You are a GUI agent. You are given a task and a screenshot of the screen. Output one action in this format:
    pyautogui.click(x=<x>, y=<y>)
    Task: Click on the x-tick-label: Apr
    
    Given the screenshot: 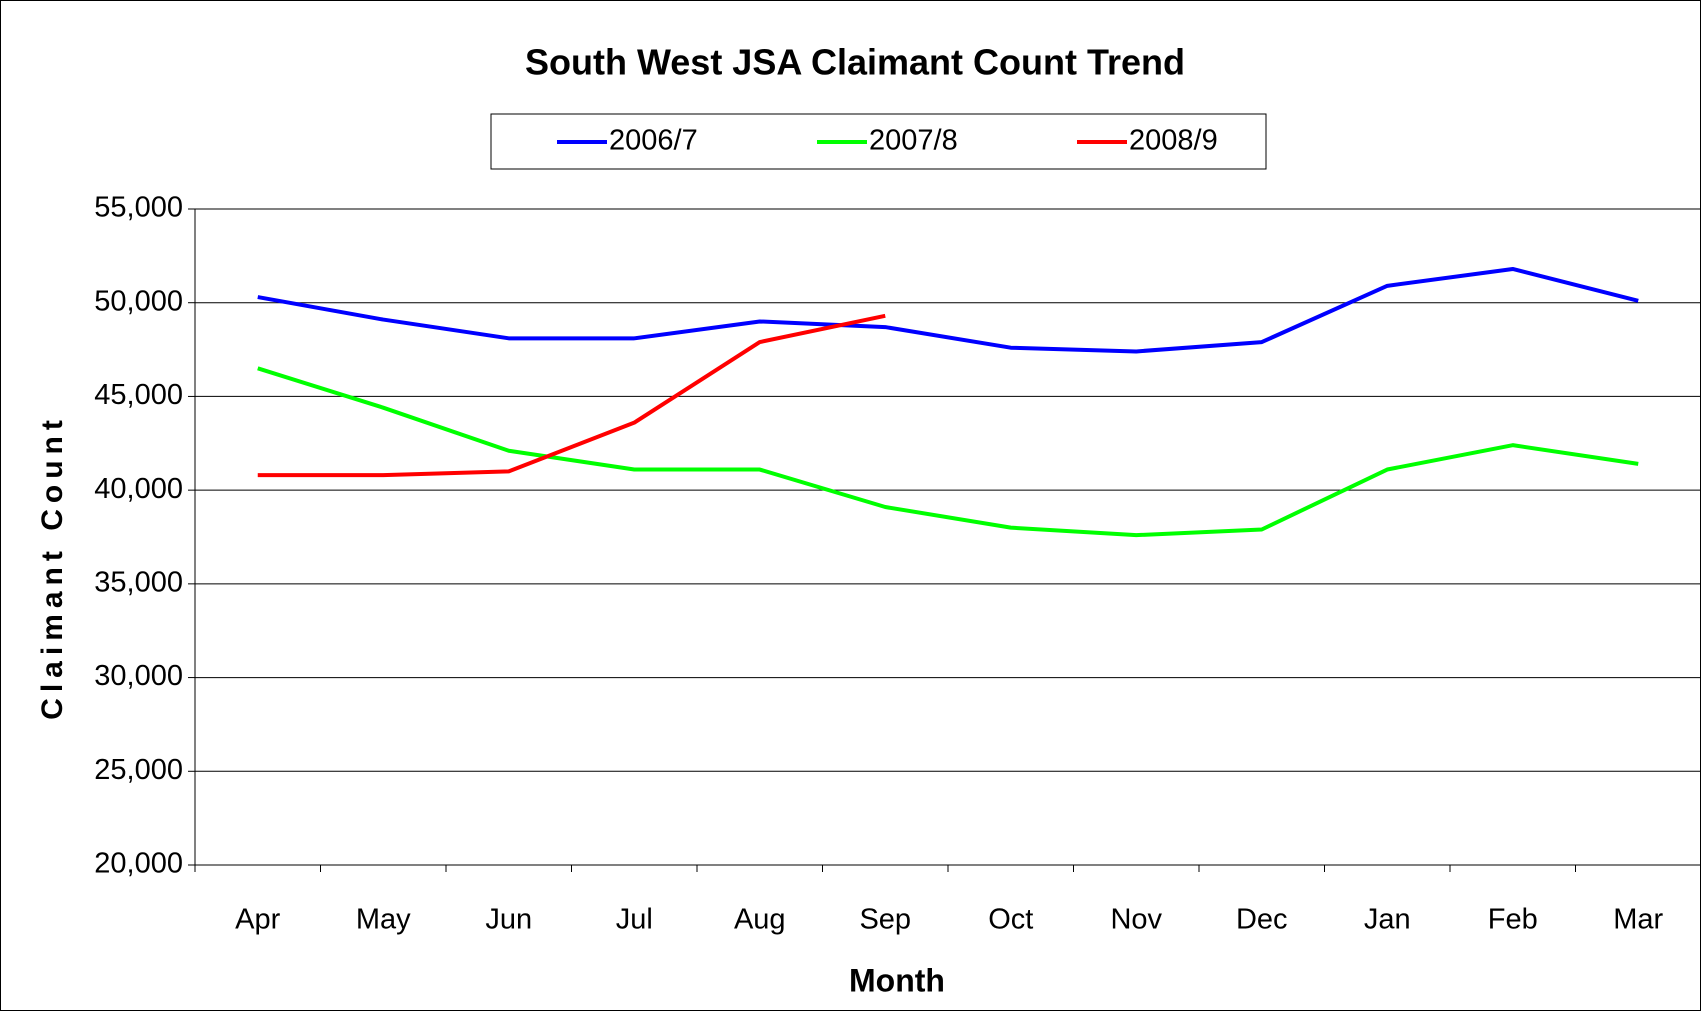 What is the action you would take?
    pyautogui.click(x=257, y=920)
    